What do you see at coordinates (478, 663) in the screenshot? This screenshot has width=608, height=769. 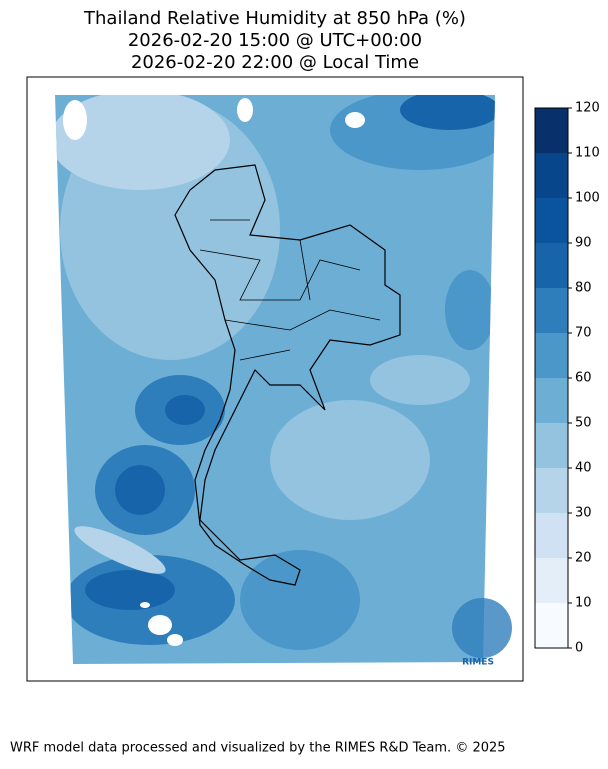 I see `logo-text: RIMES` at bounding box center [478, 663].